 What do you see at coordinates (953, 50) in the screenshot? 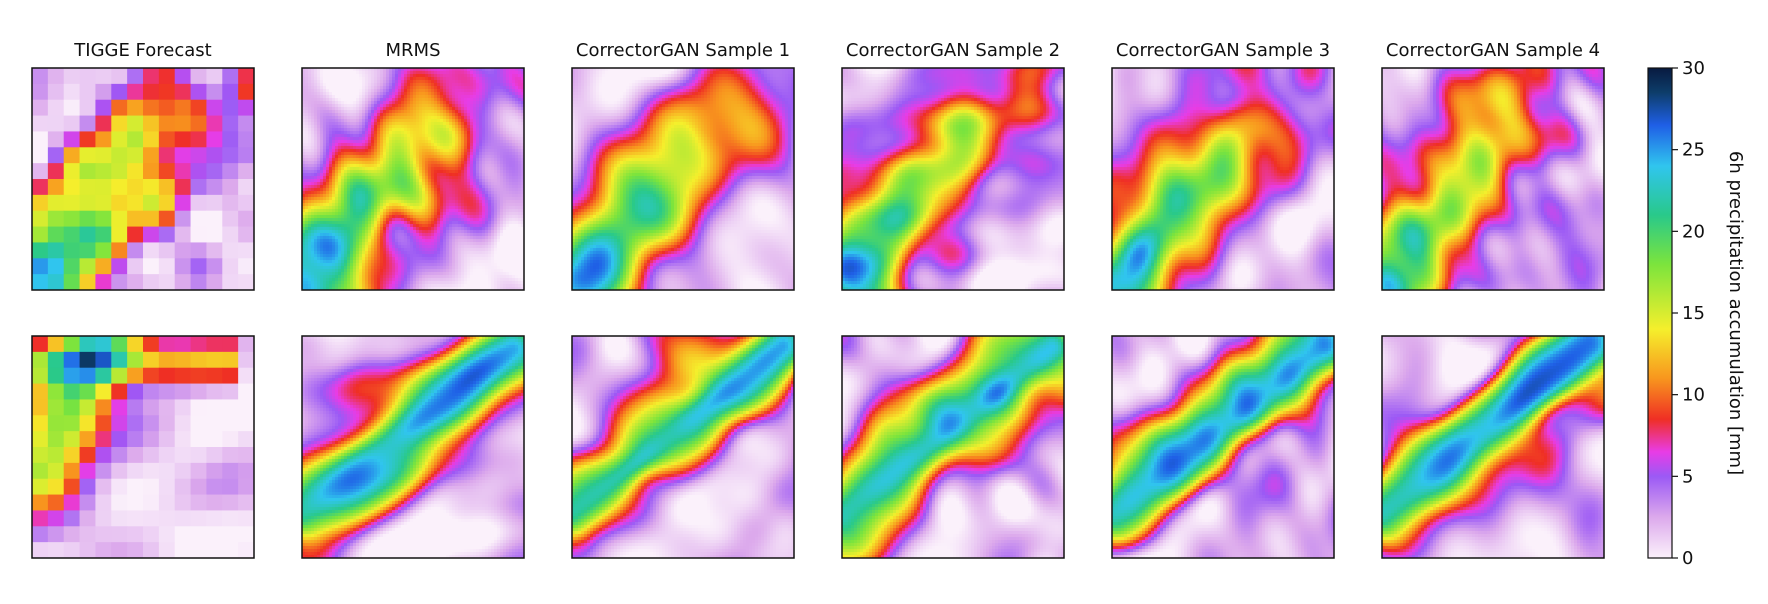
I see `panel-title: CorrectorGAN Sample 2` at bounding box center [953, 50].